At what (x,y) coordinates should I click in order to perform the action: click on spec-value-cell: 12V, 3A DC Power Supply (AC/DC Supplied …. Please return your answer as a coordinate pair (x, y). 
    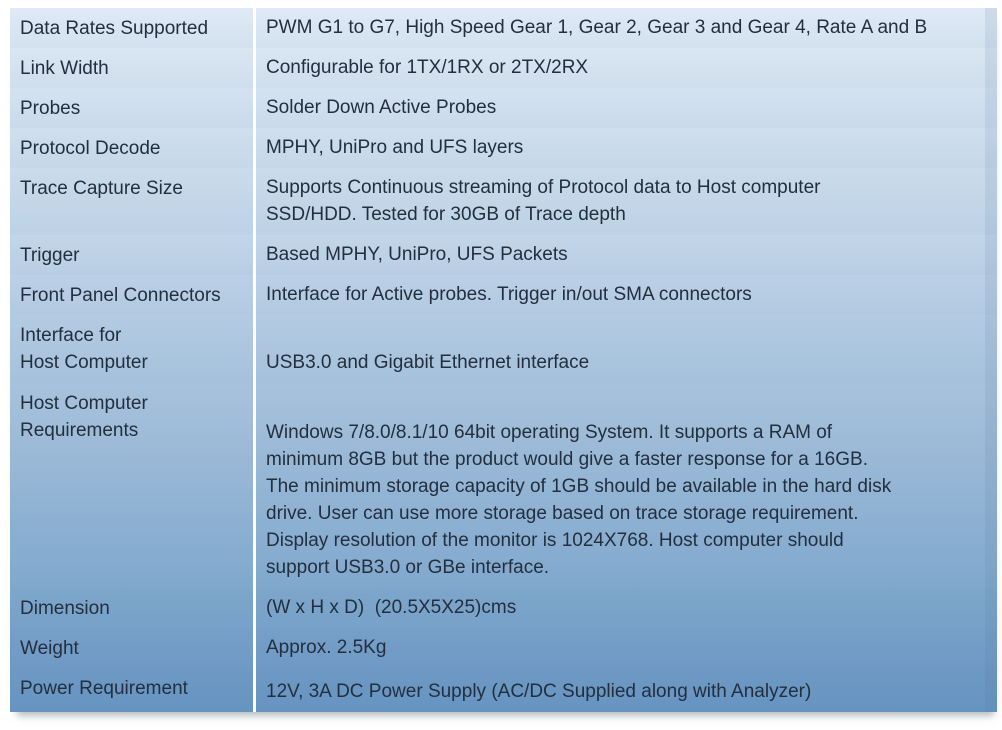
    Looking at the image, I should click on (539, 691).